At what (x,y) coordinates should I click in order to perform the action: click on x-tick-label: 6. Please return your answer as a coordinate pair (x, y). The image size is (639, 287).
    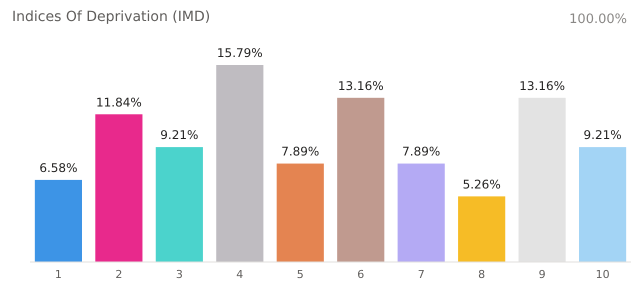
    Looking at the image, I should click on (360, 274).